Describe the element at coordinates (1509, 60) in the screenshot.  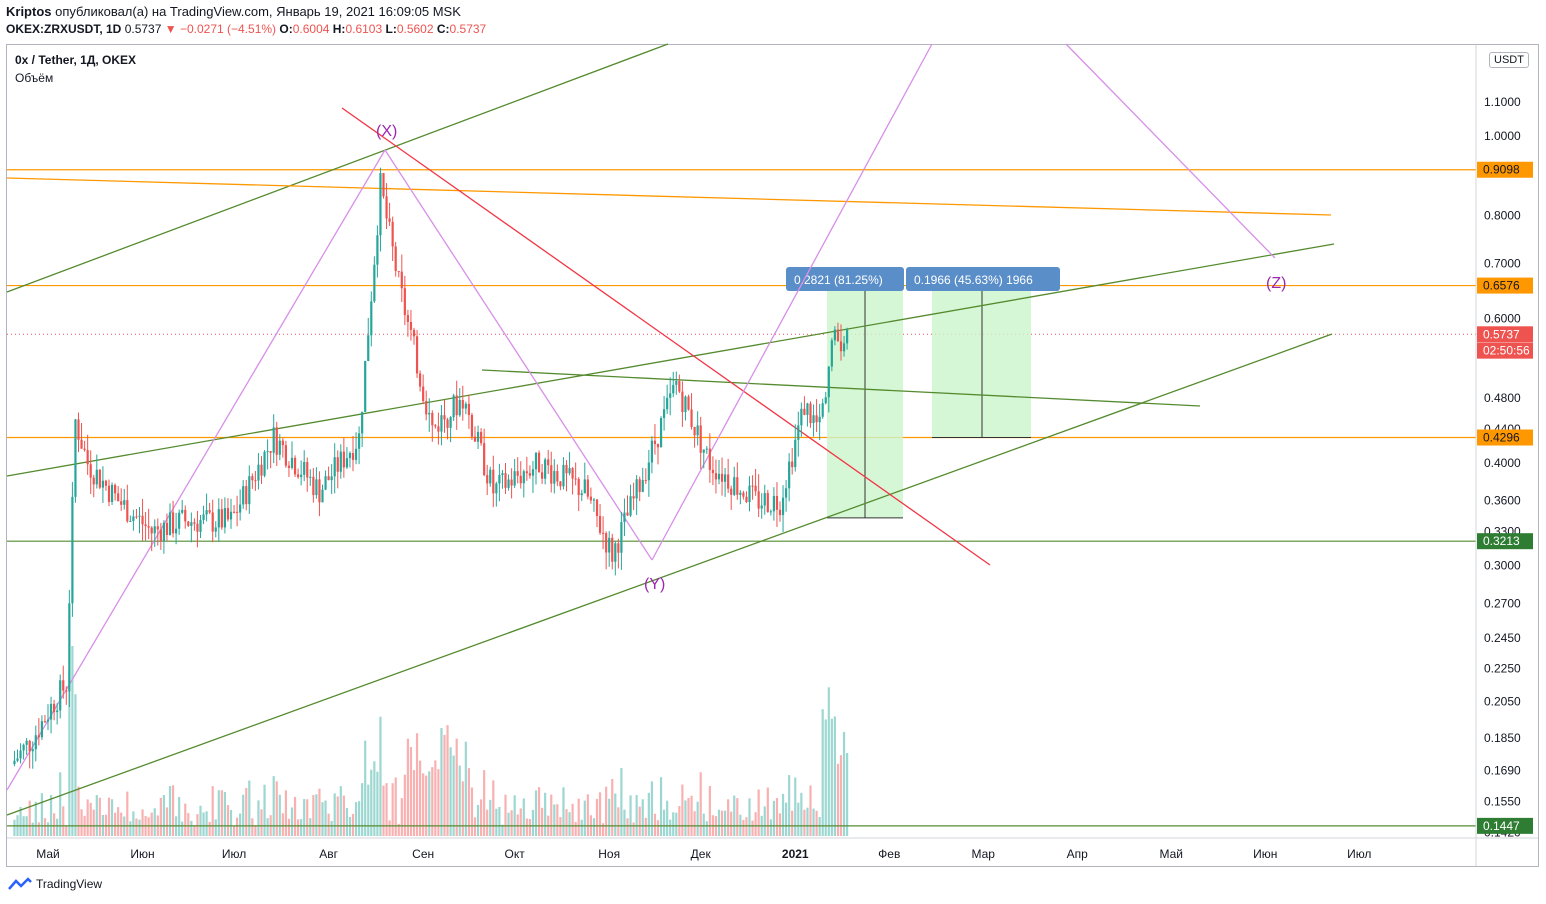
I see `currency-unit-button: USDT` at that location.